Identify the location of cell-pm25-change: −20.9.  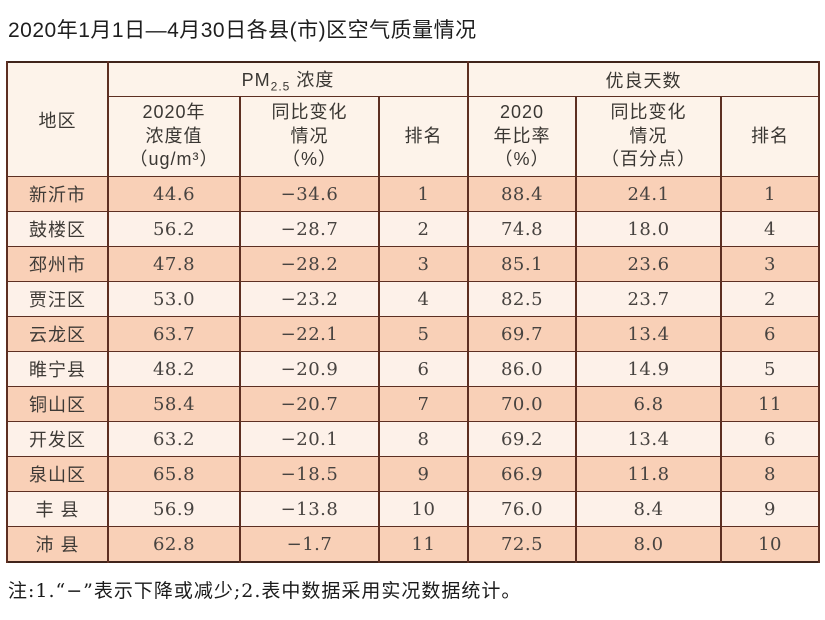
(309, 369).